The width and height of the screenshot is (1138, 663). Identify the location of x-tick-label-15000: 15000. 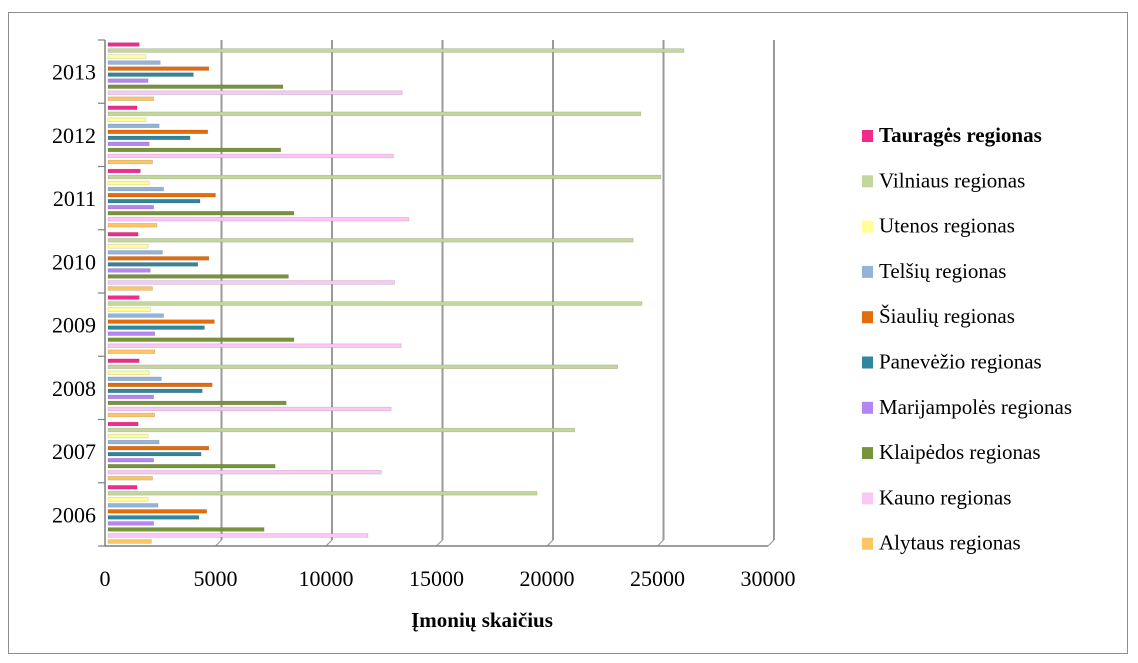
(436, 578).